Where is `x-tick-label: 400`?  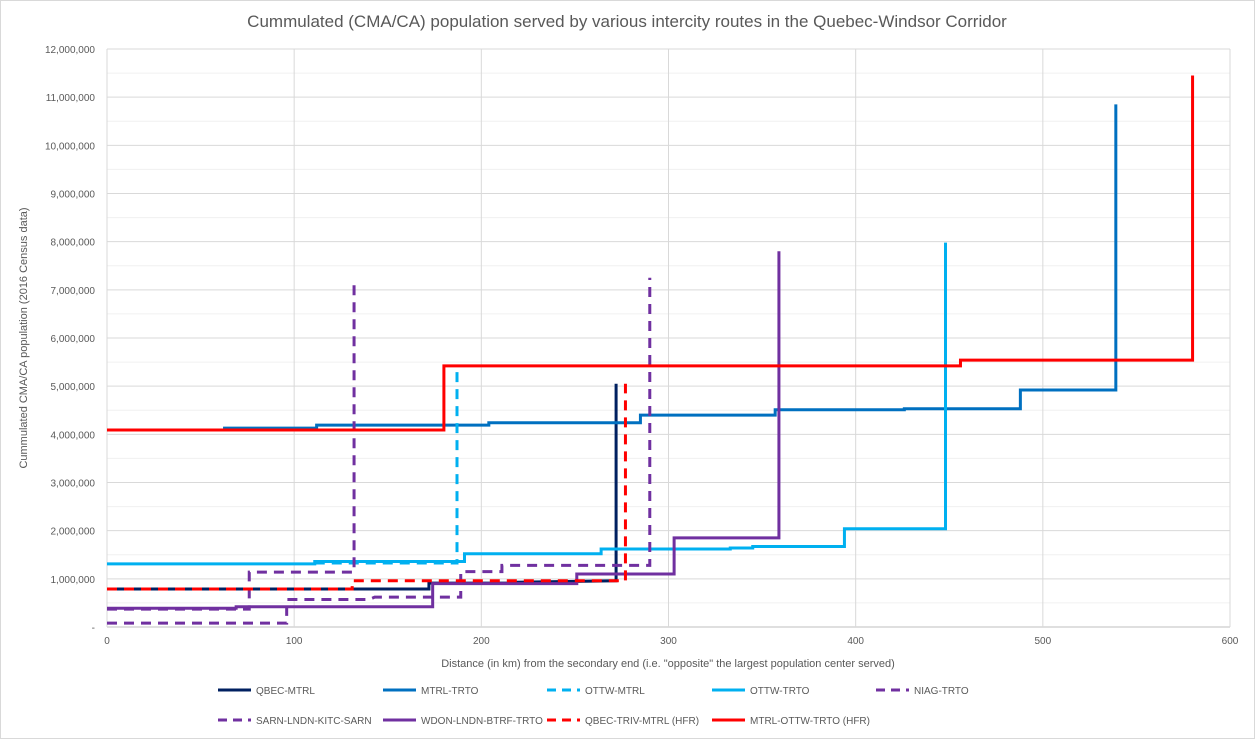 x-tick-label: 400 is located at coordinates (855, 641).